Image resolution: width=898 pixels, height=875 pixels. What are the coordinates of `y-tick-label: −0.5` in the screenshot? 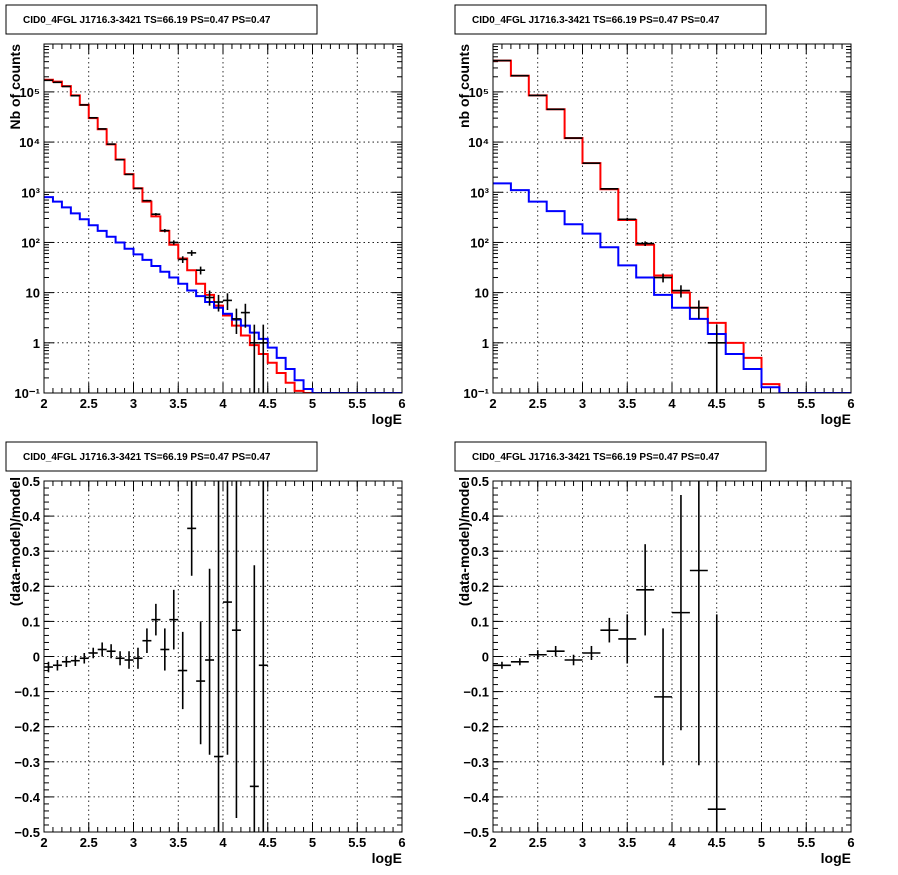 It's located at (27, 832).